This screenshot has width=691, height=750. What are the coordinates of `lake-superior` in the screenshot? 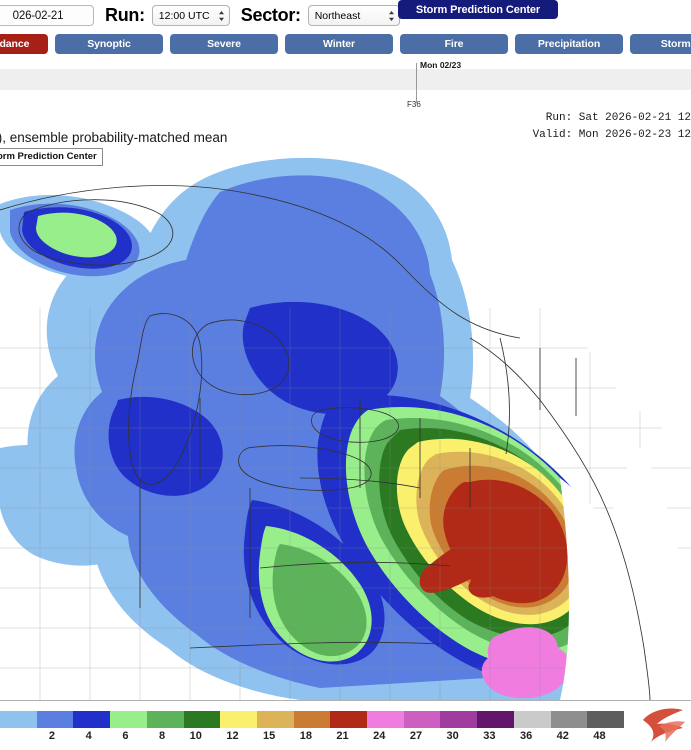 It's located at (96, 232).